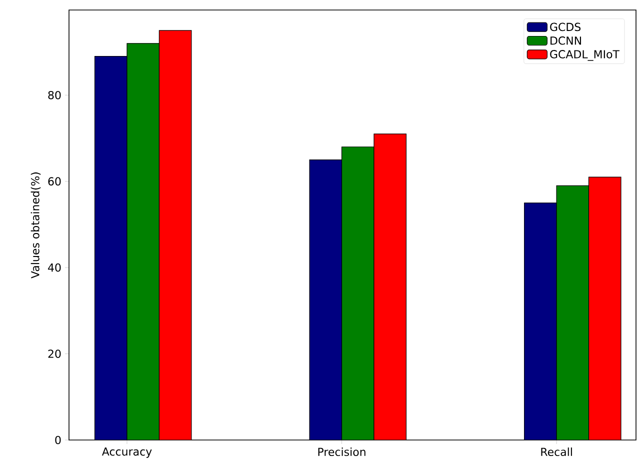 The width and height of the screenshot is (638, 471). I want to click on y-axis-title: Values obtained(%), so click(35, 225).